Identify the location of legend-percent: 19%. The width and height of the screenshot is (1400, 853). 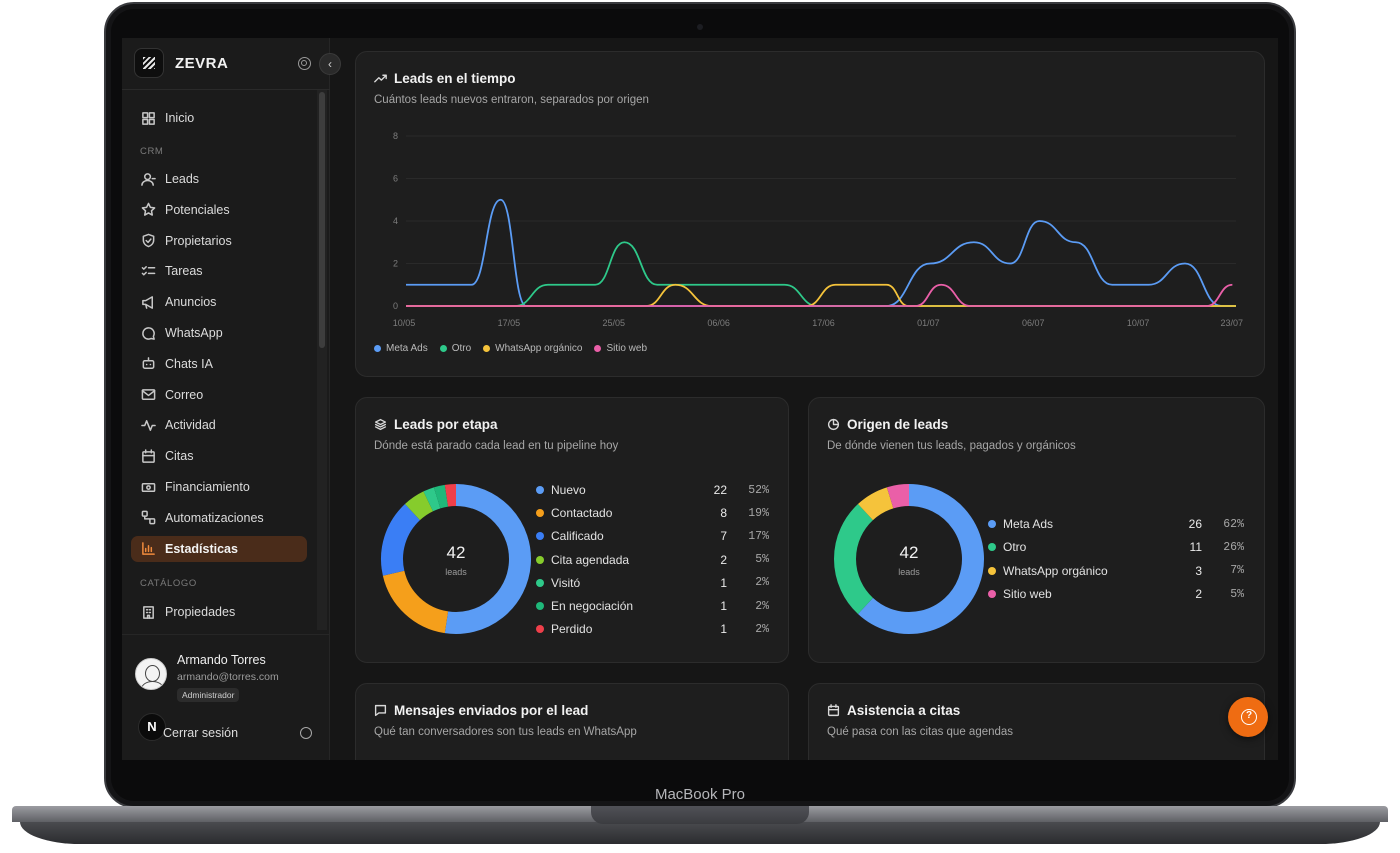
(758, 513).